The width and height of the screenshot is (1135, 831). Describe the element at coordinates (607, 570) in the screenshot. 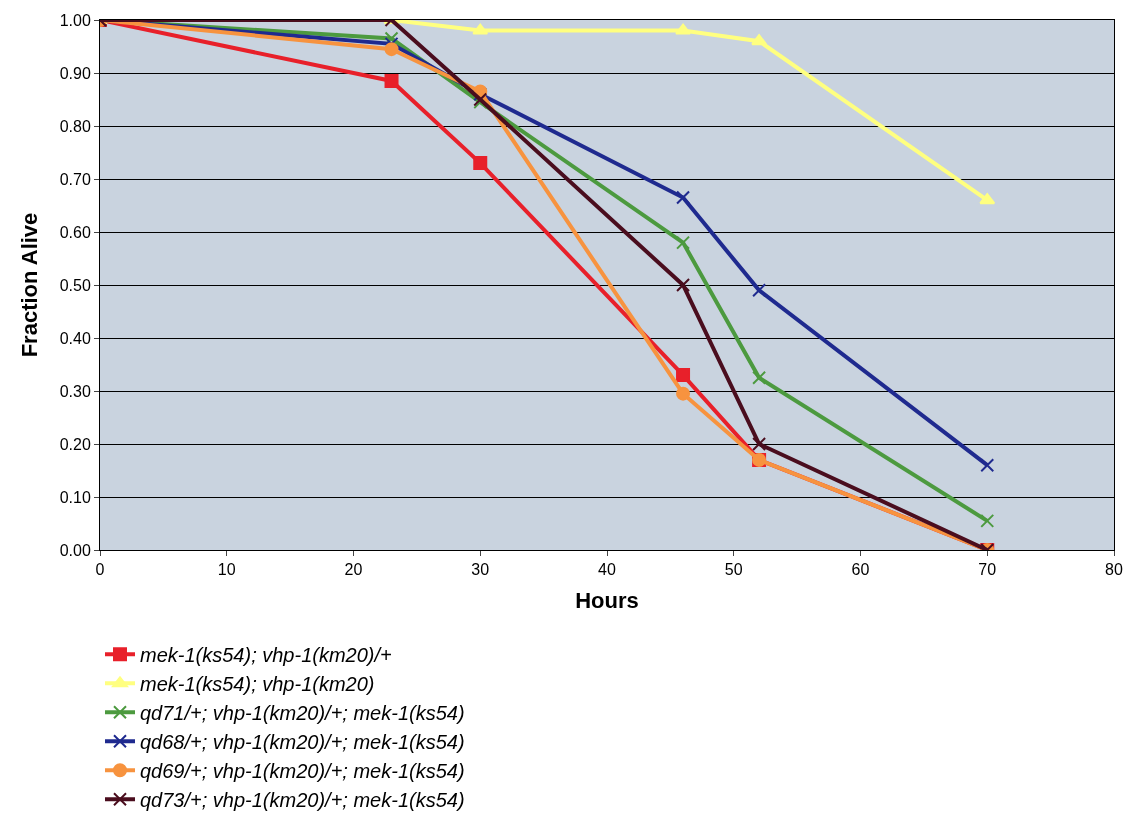

I see `x-tick-label: 40` at that location.